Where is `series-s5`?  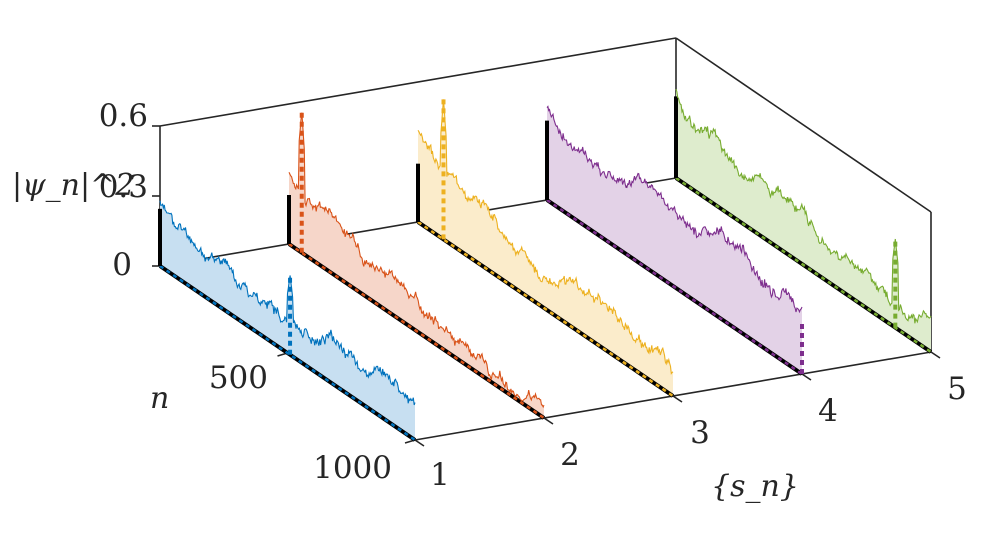
series-s5 is located at coordinates (803, 221).